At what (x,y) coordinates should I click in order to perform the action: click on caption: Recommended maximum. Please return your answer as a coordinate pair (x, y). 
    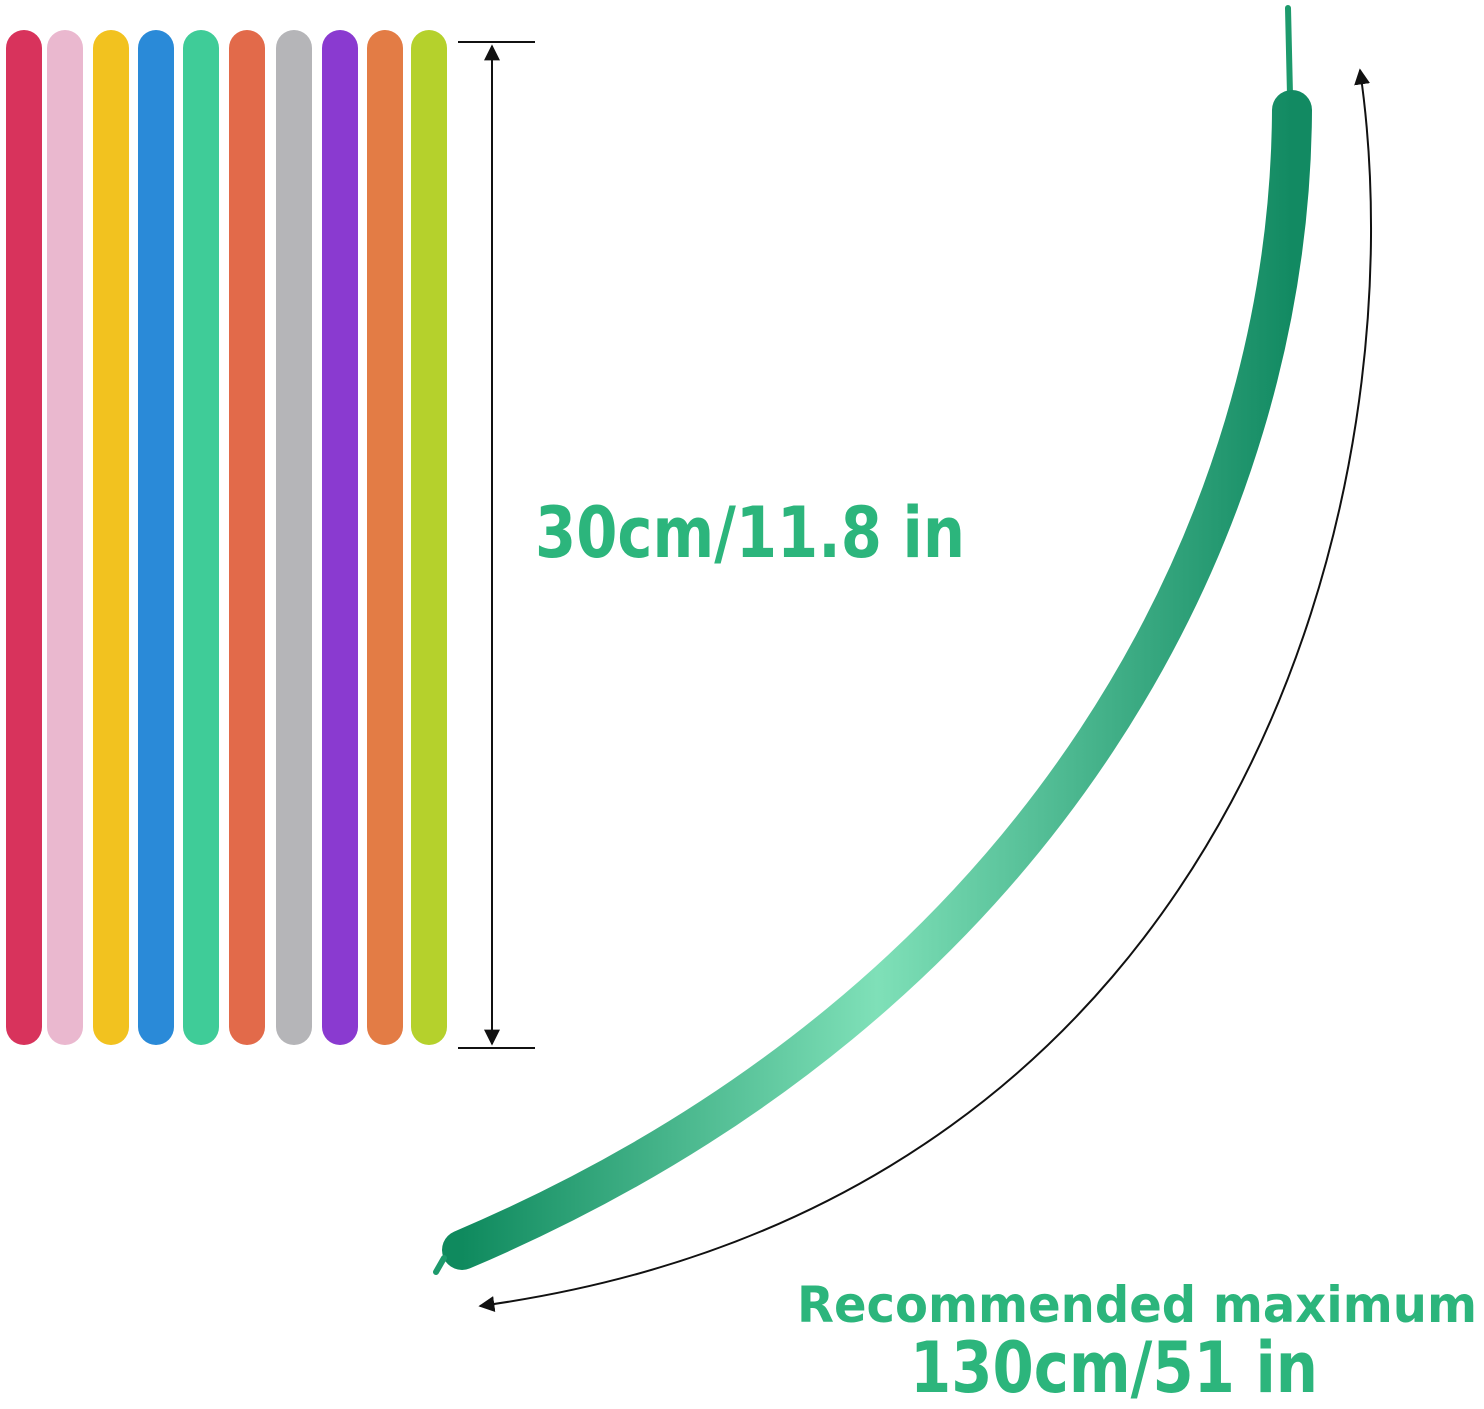
    Looking at the image, I should click on (1137, 1305).